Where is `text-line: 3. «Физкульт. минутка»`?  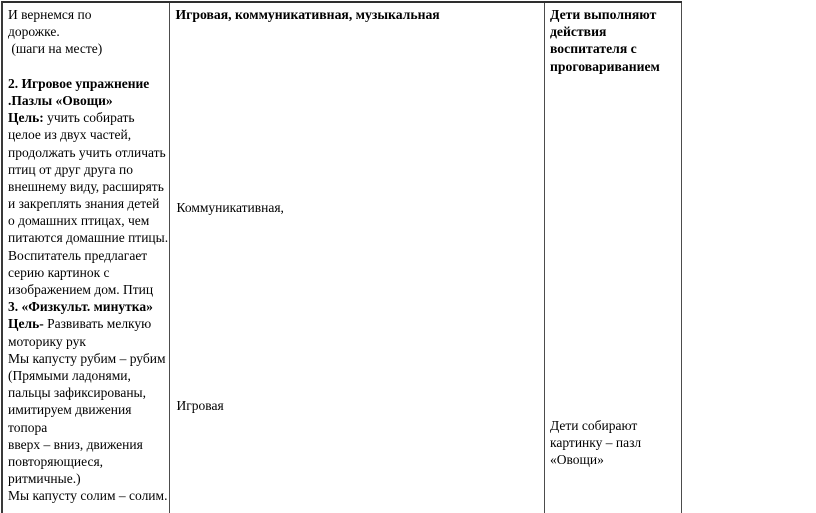 text-line: 3. «Физкульт. минутка» is located at coordinates (80, 307).